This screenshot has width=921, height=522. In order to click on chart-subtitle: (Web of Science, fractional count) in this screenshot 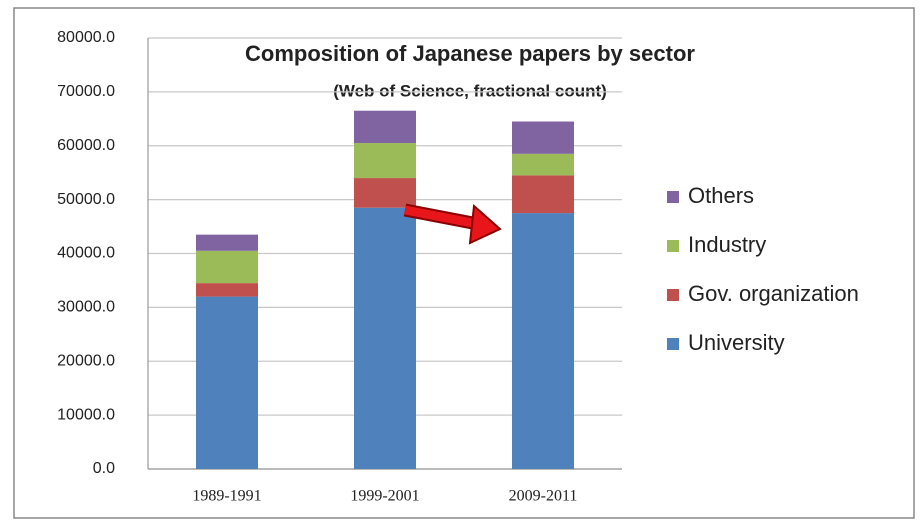, I will do `click(470, 90)`.